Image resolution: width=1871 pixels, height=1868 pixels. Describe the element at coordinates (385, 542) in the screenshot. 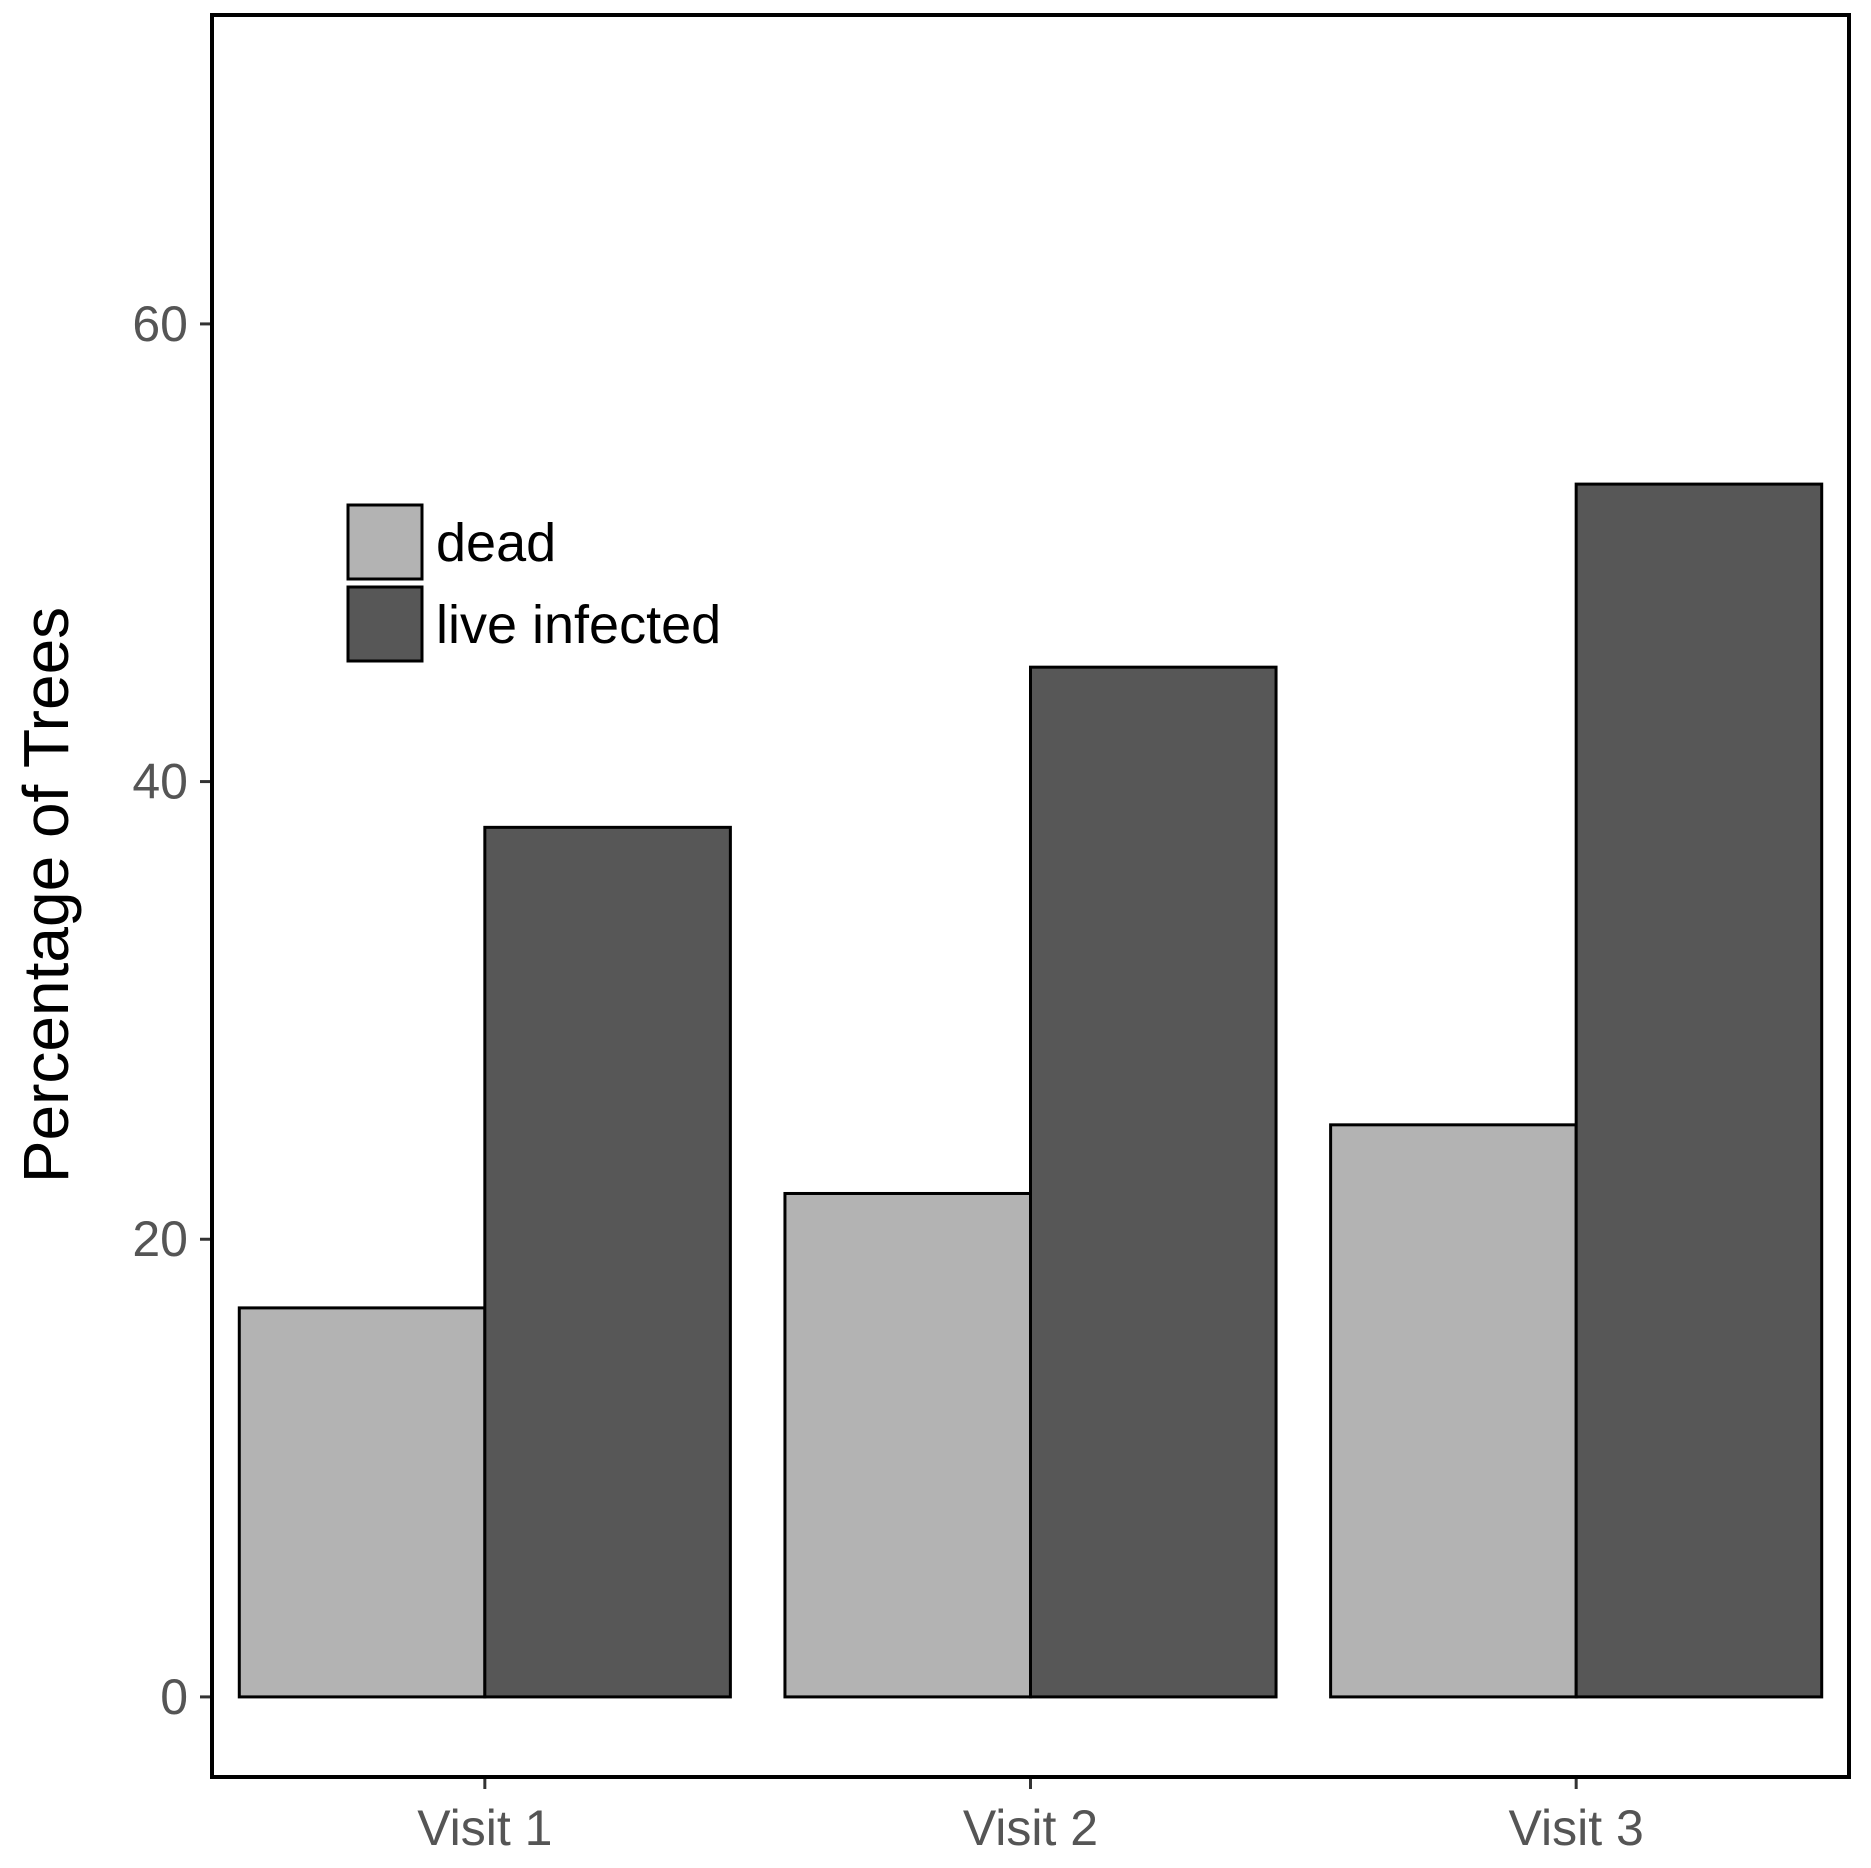

I see `legend-key-dead` at that location.